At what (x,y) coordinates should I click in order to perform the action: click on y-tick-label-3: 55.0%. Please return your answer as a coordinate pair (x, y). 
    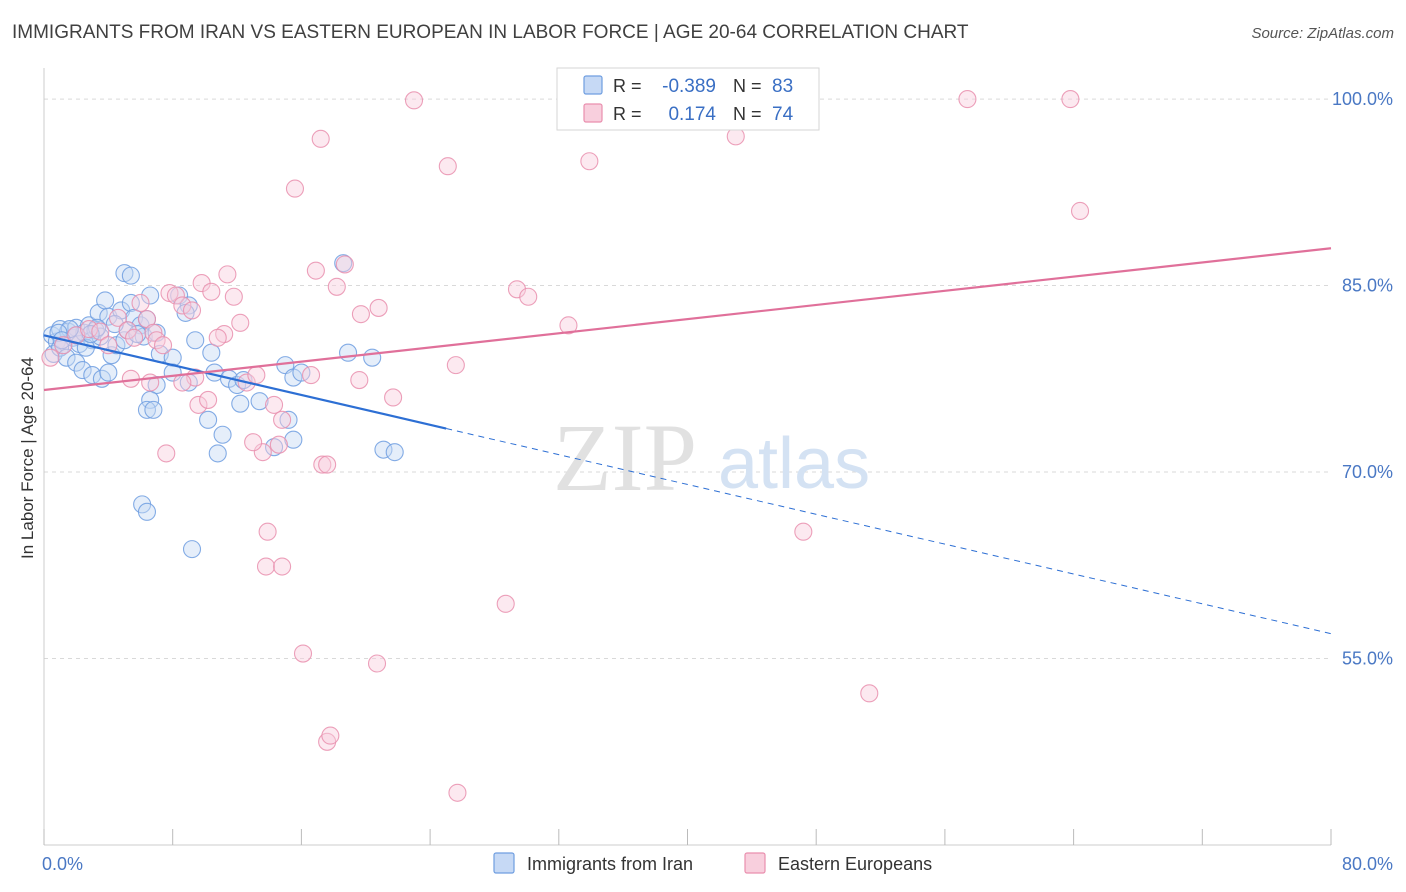
    Looking at the image, I should click on (1367, 659).